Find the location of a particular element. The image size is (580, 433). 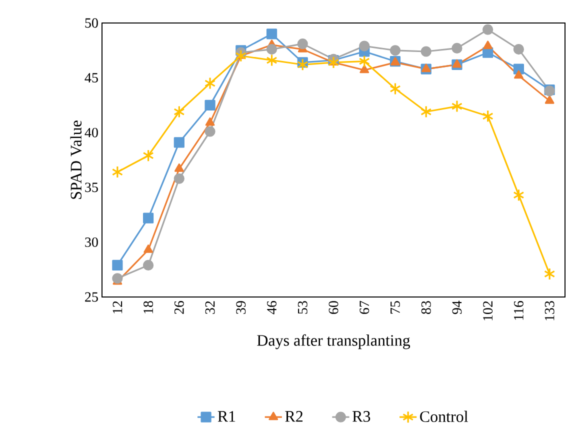

y-tick-label: 50 is located at coordinates (91, 23).